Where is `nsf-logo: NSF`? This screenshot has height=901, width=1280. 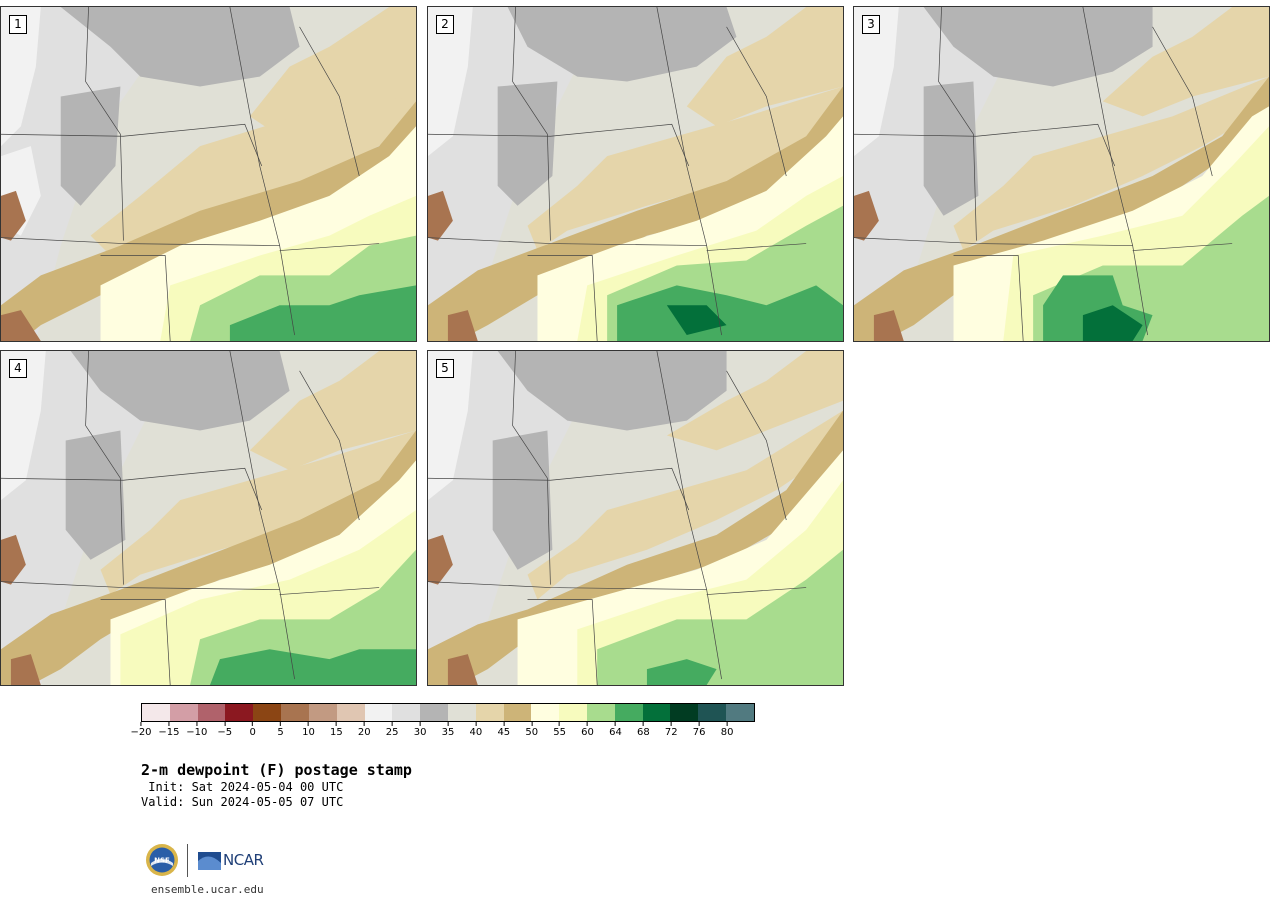
nsf-logo: NSF is located at coordinates (162, 860).